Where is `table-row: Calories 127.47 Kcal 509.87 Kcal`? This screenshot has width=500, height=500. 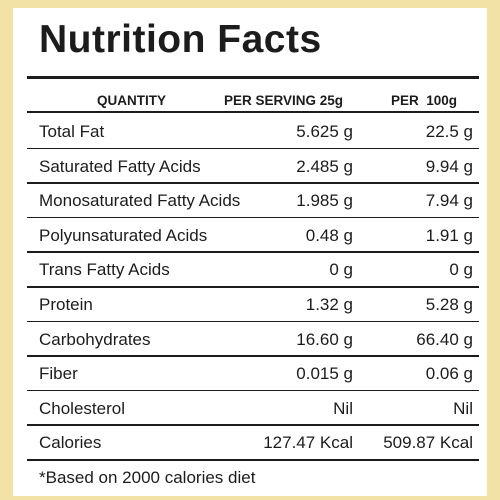 table-row: Calories 127.47 Kcal 509.87 Kcal is located at coordinates (253, 442).